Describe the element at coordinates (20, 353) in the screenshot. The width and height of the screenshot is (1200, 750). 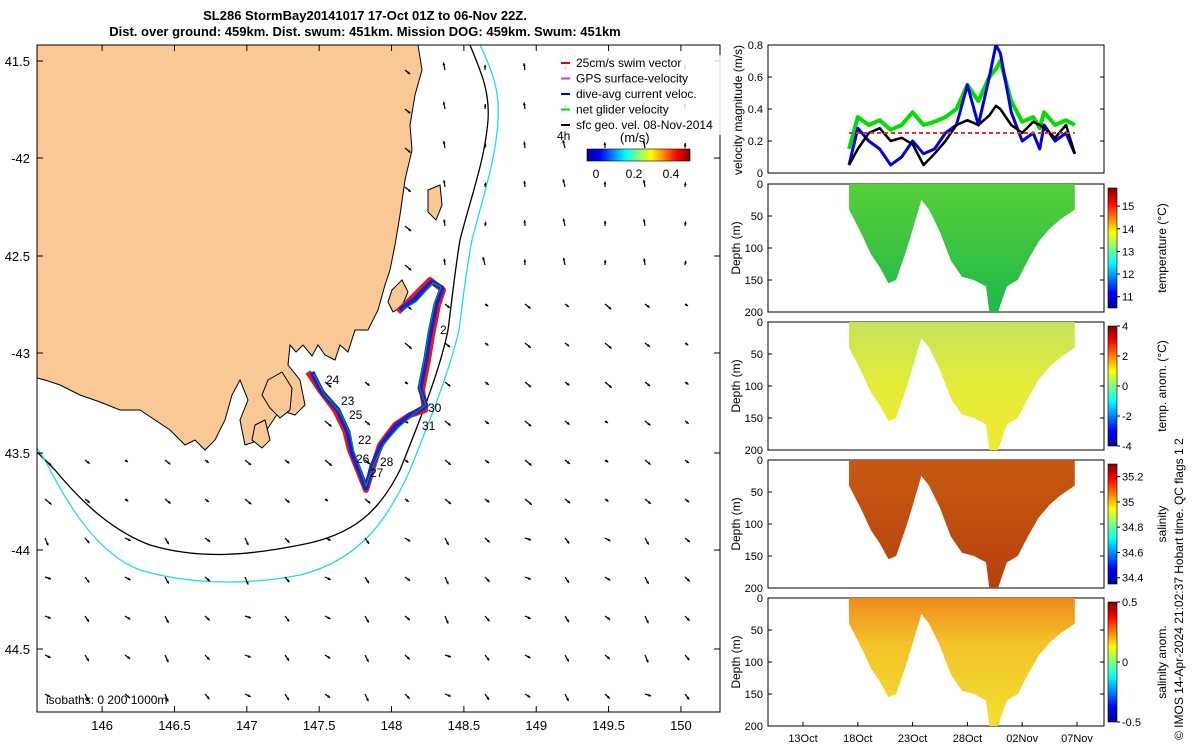
I see `map-y-tick-label: -43` at that location.